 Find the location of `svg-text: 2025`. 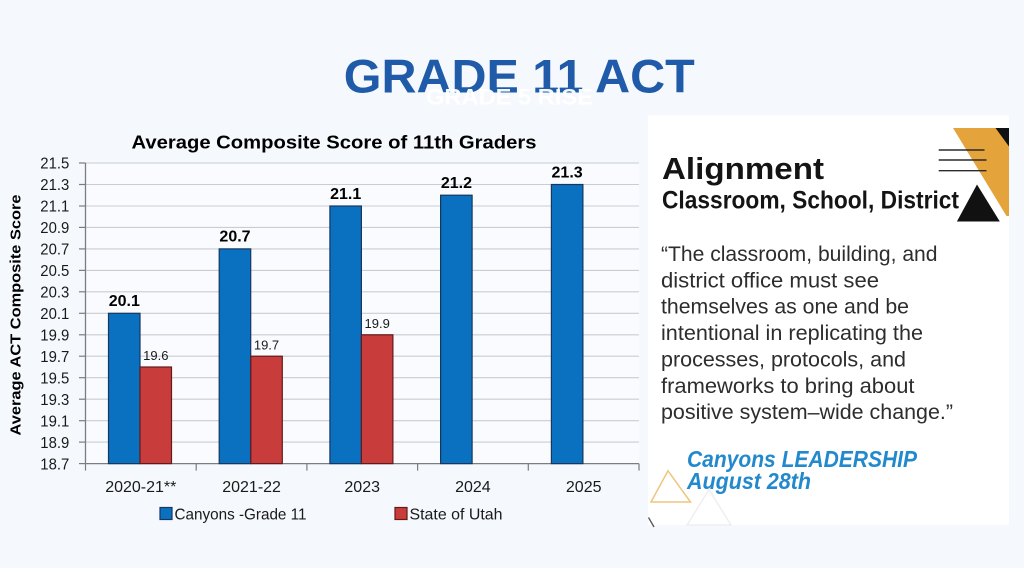

svg-text: 2025 is located at coordinates (584, 487).